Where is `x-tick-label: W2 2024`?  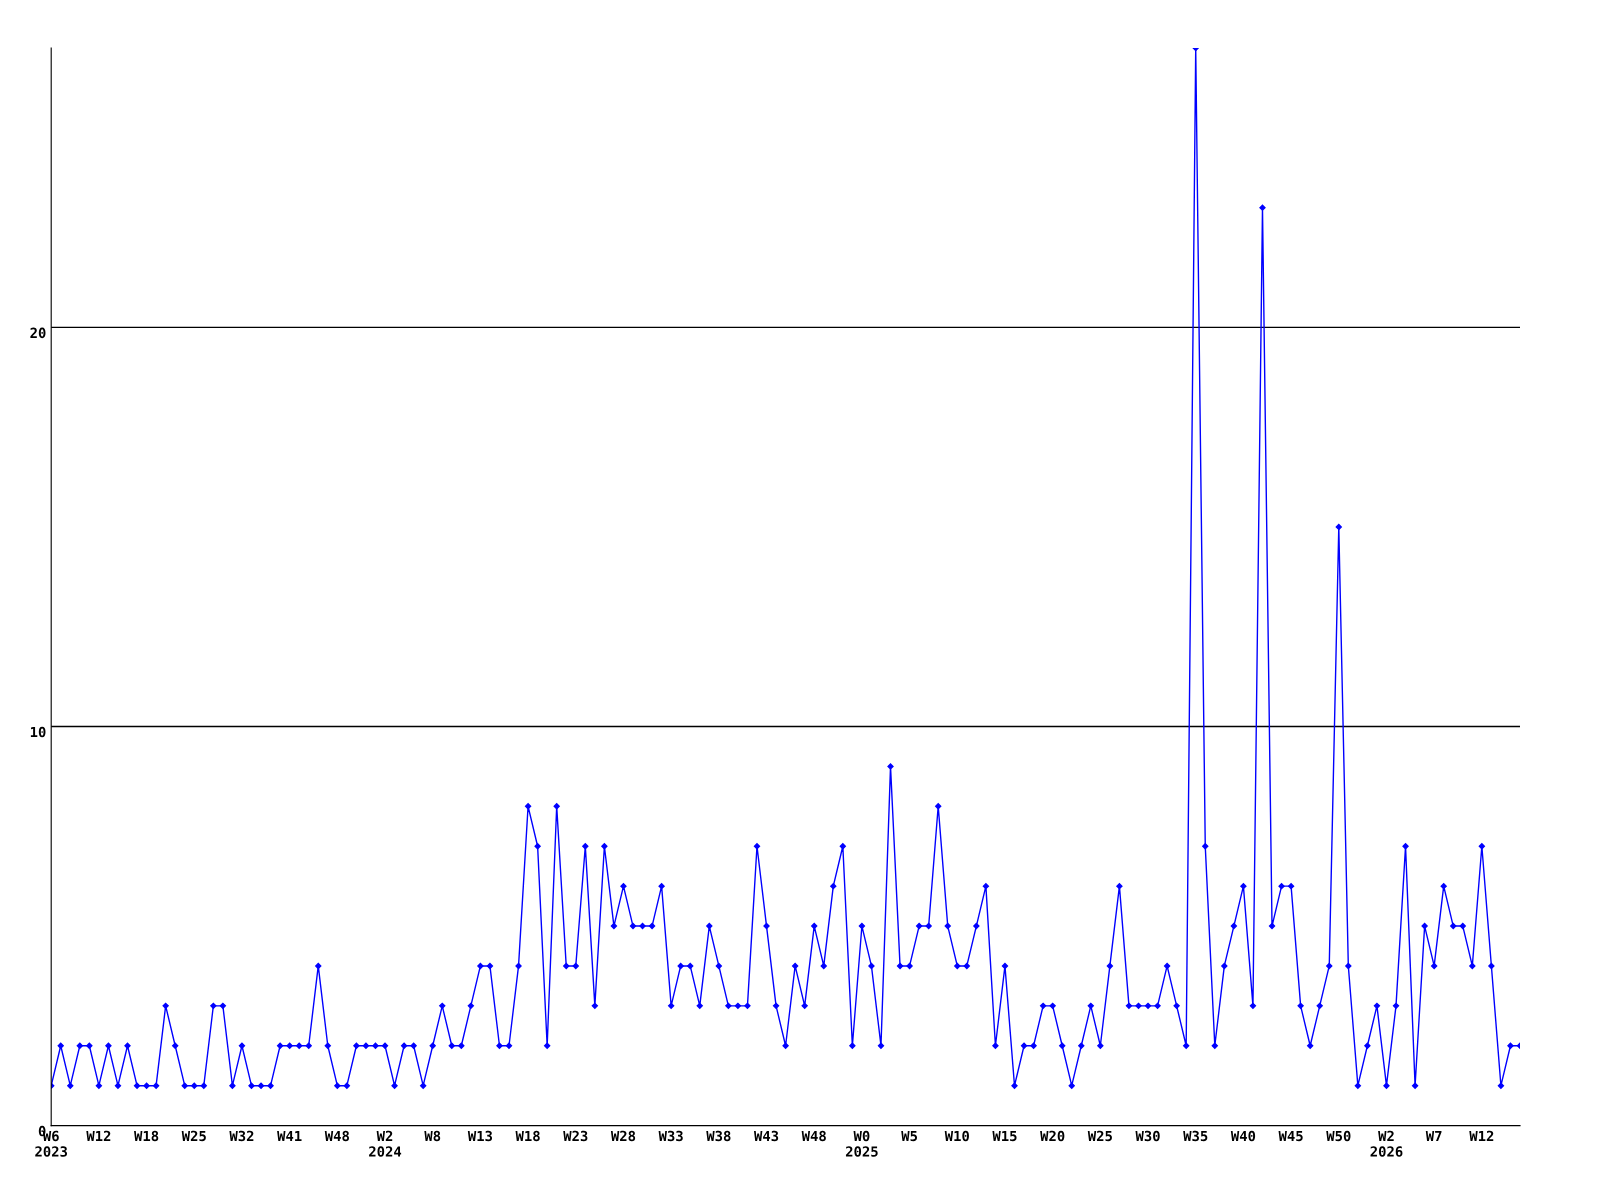 x-tick-label: W2 2024 is located at coordinates (385, 1143).